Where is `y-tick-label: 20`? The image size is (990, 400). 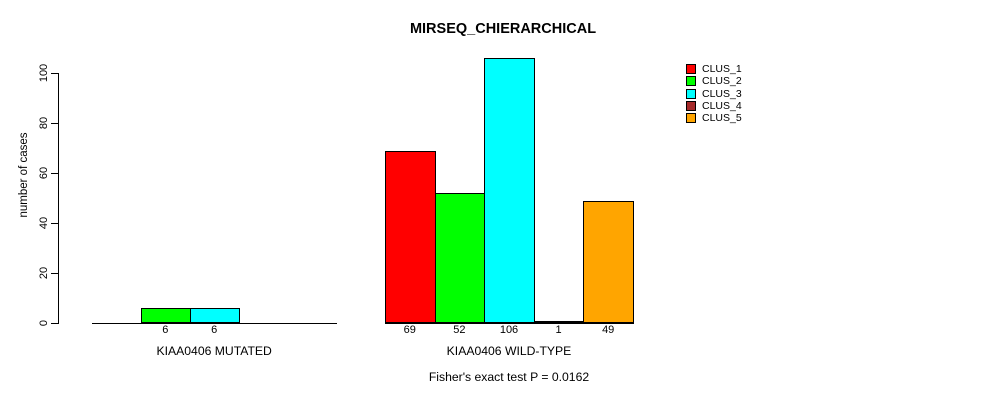 y-tick-label: 20 is located at coordinates (44, 273).